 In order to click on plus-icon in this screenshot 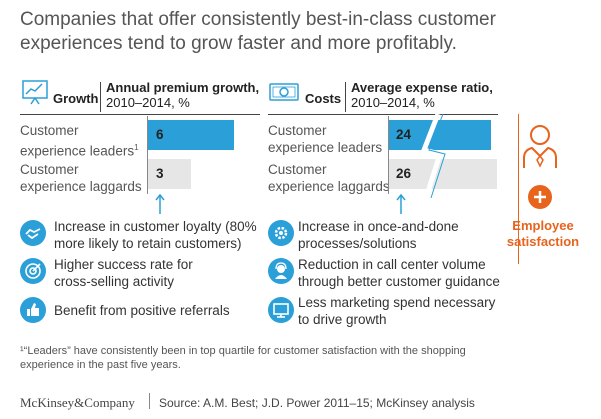, I will do `click(540, 197)`.